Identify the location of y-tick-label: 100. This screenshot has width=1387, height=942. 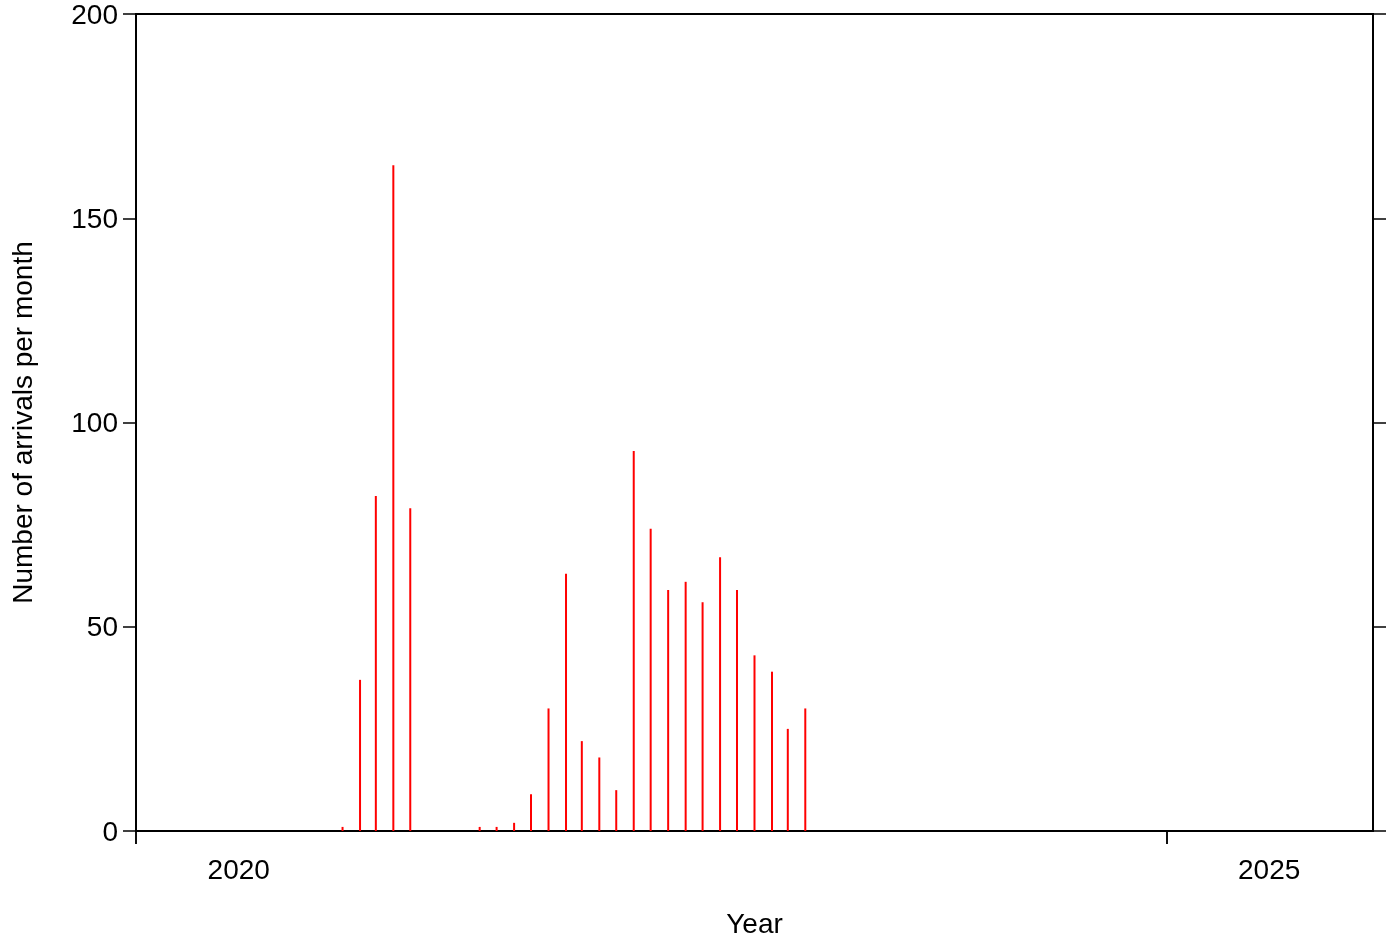
(94, 422).